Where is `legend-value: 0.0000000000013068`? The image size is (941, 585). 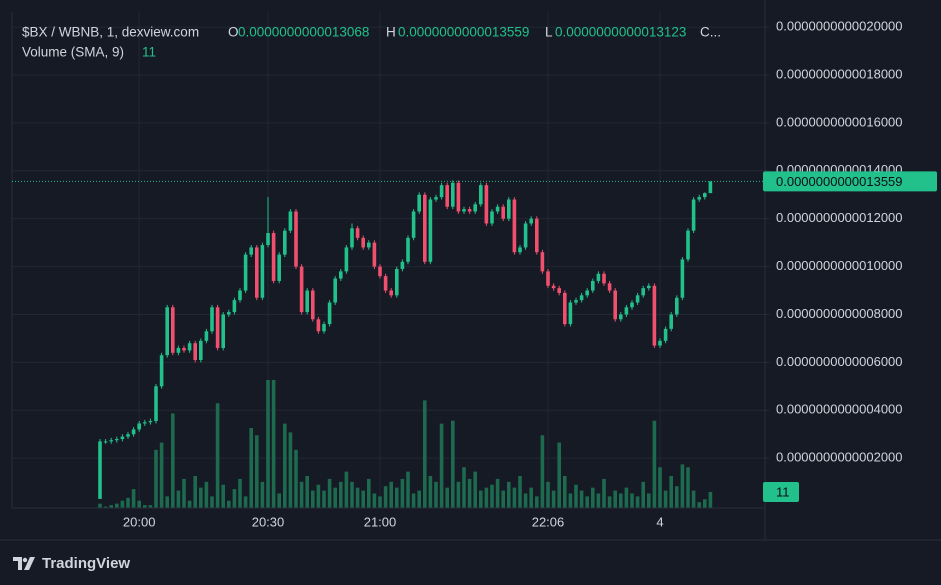
legend-value: 0.0000000000013068 is located at coordinates (303, 32).